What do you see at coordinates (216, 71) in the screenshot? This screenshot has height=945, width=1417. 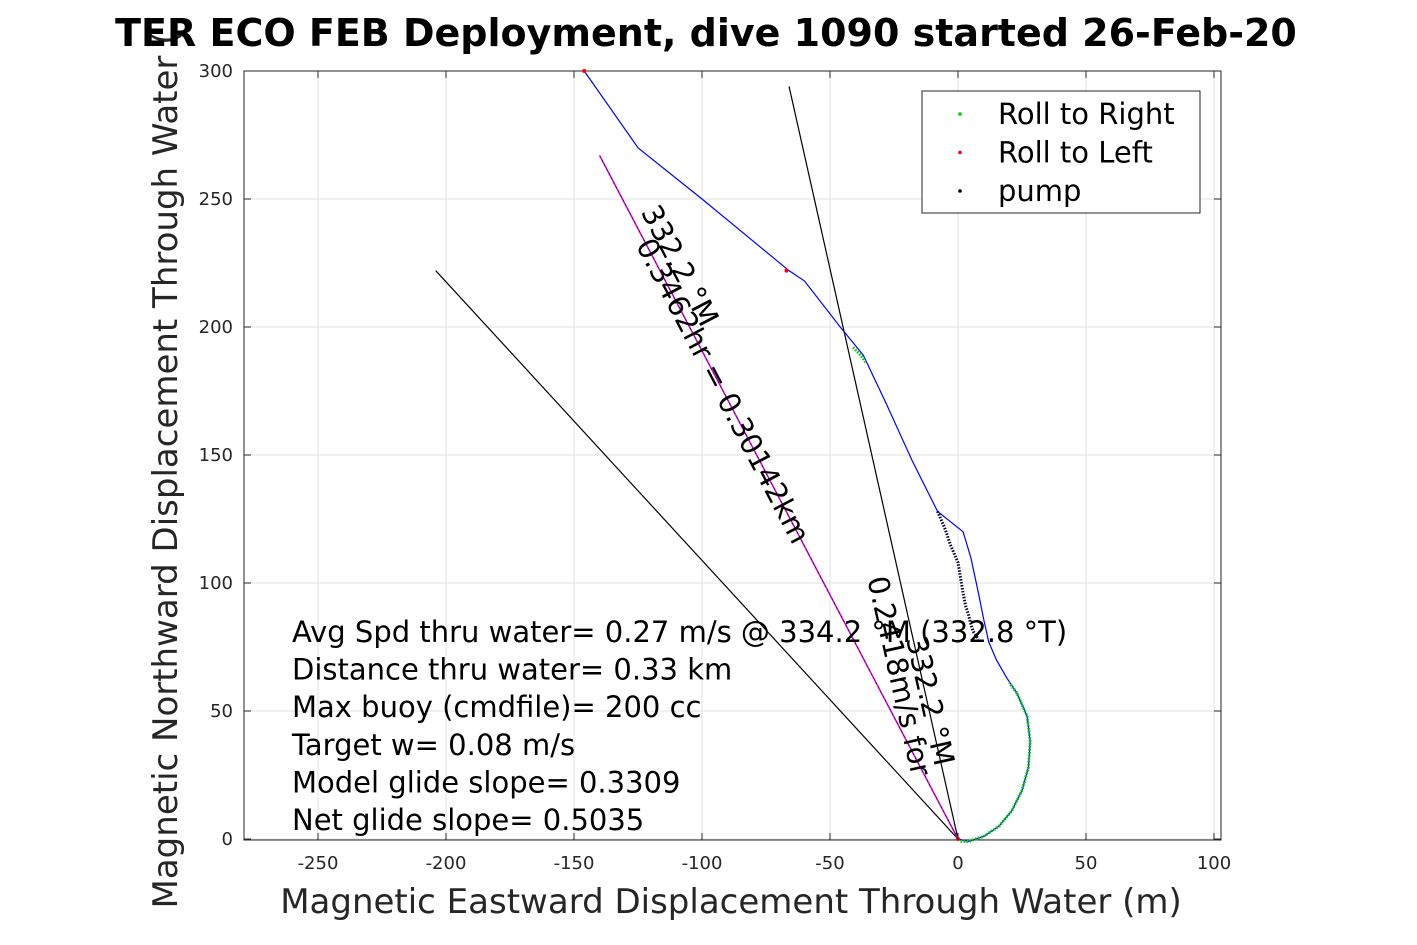 I see `y-tick-label: 300` at bounding box center [216, 71].